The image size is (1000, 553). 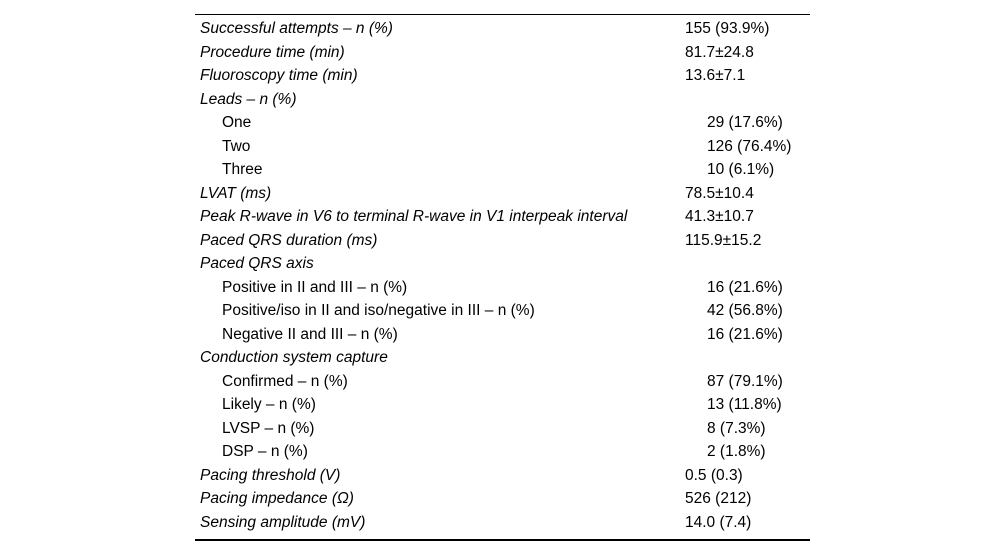 I want to click on row-label: Pacing impedance (Ω), so click(x=277, y=498).